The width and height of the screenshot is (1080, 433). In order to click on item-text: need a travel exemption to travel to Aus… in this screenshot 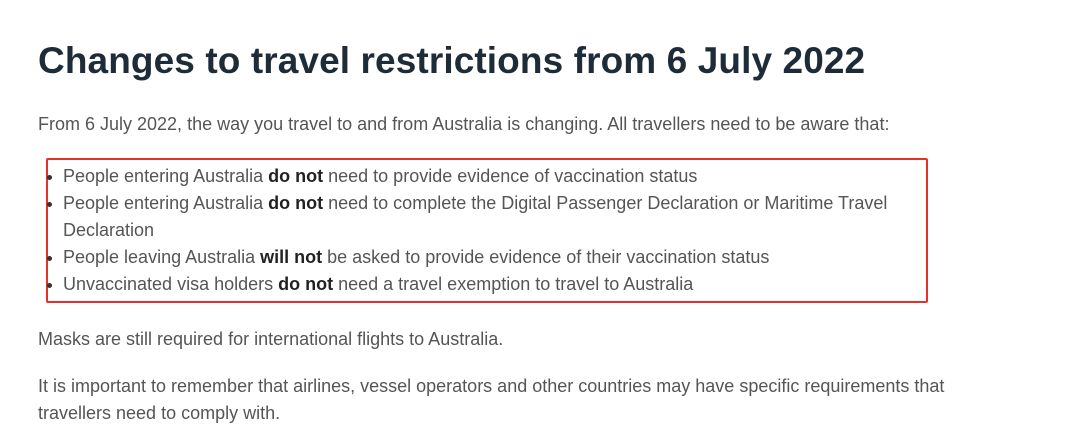, I will do `click(513, 284)`.